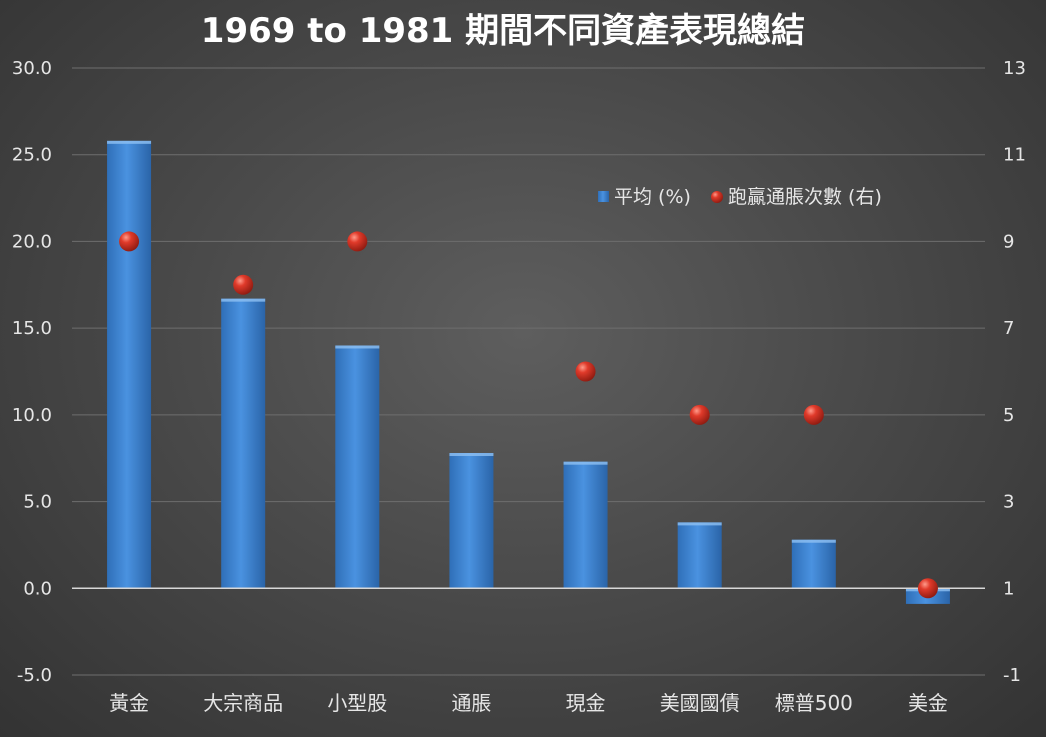 This screenshot has width=1046, height=737. Describe the element at coordinates (805, 197) in the screenshot. I see `legend-dot-label: 跑贏通脹次數 (右)` at that location.